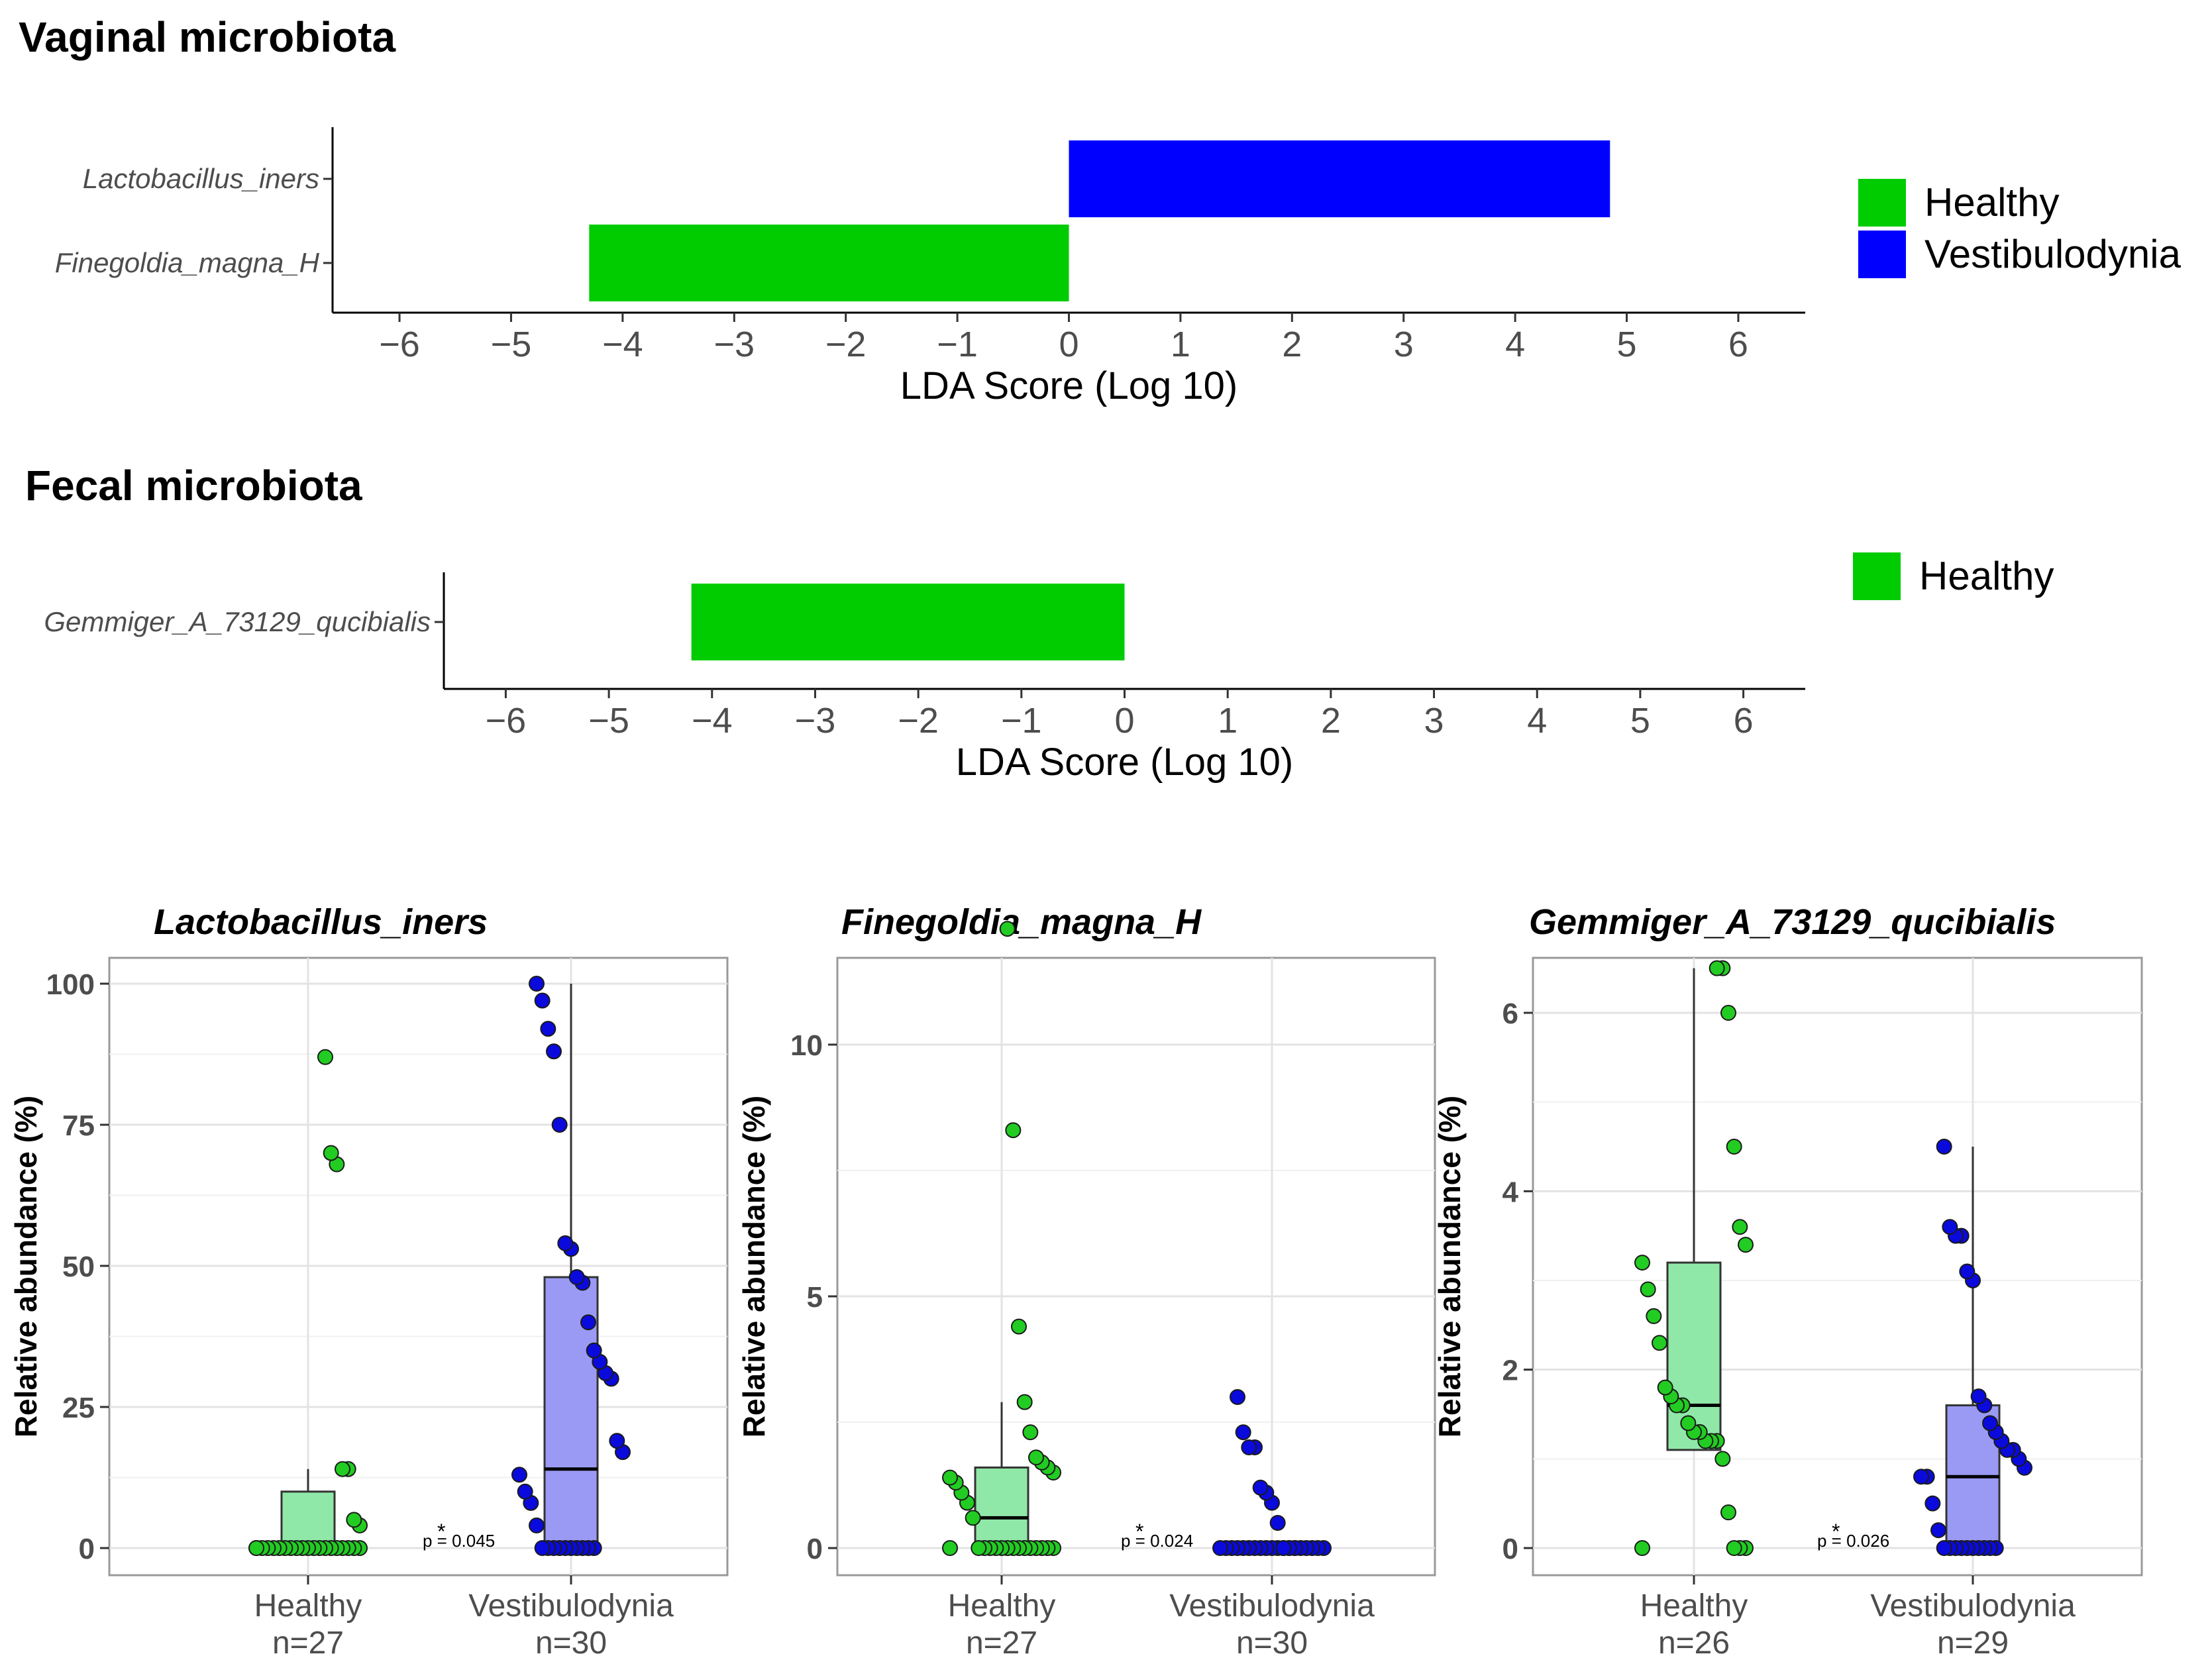  What do you see at coordinates (806, 1045) in the screenshot?
I see `y-tick-label: 10` at bounding box center [806, 1045].